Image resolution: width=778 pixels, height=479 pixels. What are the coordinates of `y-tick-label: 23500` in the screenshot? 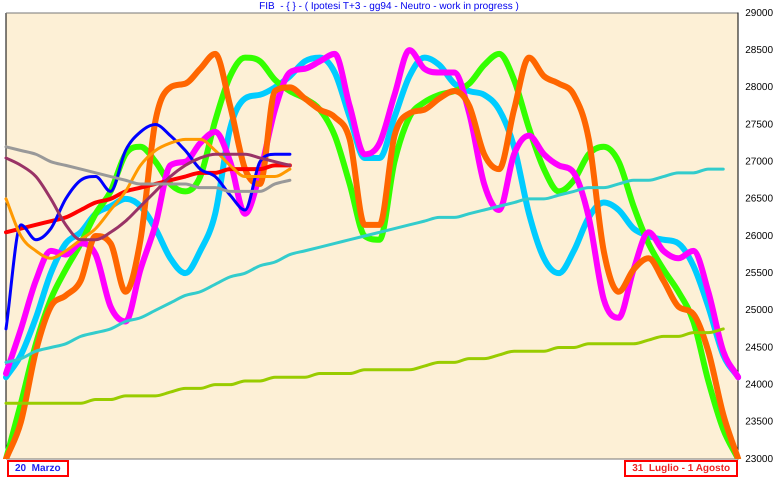 It's located at (759, 422).